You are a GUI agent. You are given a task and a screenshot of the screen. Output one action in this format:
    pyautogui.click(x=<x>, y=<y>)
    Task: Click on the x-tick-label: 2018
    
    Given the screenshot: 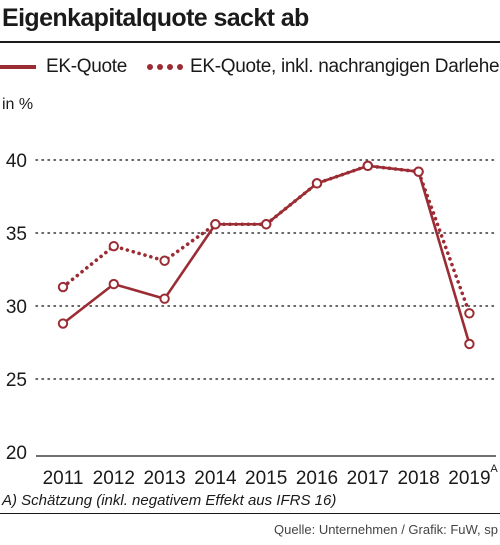 What is the action you would take?
    pyautogui.click(x=418, y=478)
    